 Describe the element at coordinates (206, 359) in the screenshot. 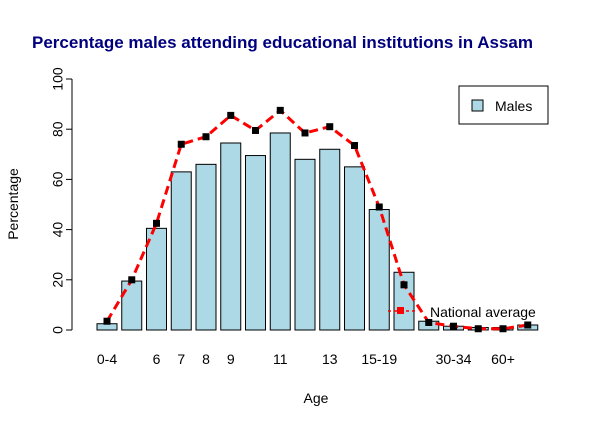

I see `x-tick-label-8: 8` at that location.